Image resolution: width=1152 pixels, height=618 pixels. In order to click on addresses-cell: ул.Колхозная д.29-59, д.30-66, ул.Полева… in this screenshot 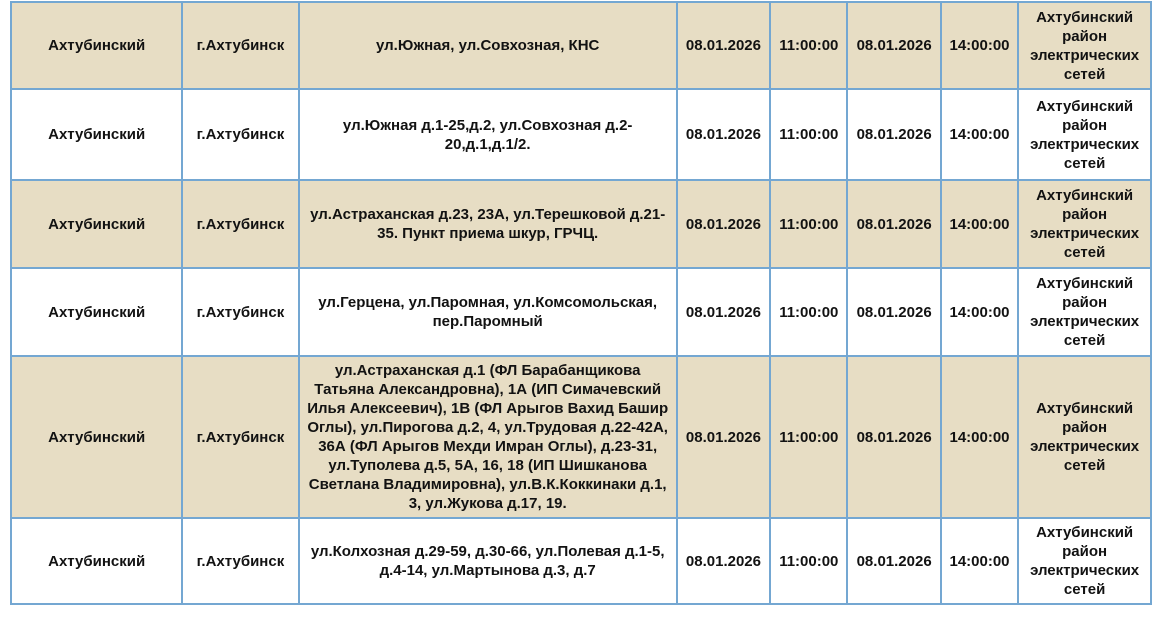, I will do `click(487, 561)`.